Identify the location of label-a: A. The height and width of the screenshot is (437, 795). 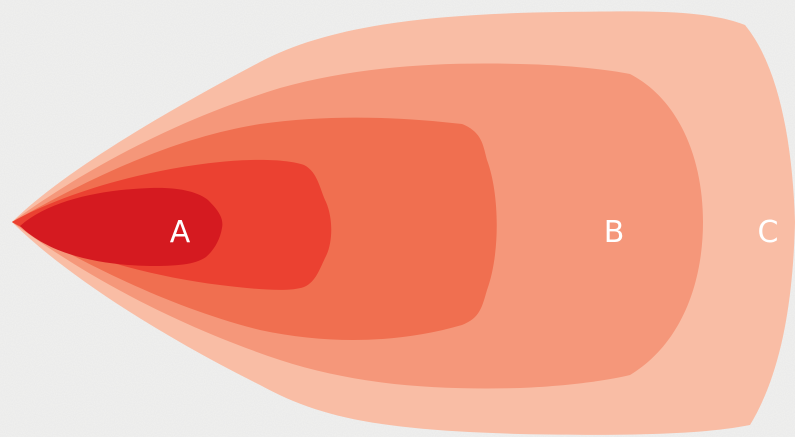
(180, 232).